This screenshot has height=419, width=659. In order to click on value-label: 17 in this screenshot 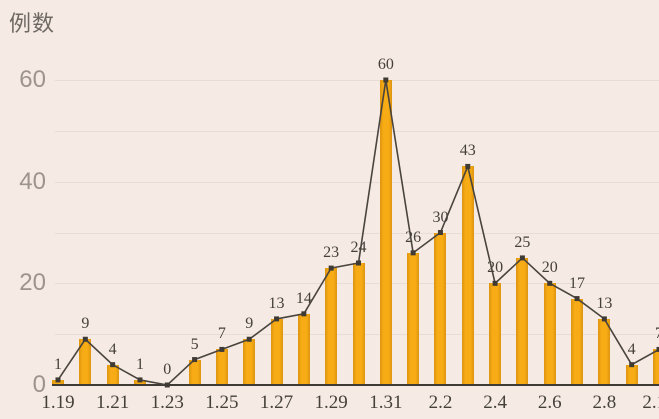, I will do `click(577, 283)`.